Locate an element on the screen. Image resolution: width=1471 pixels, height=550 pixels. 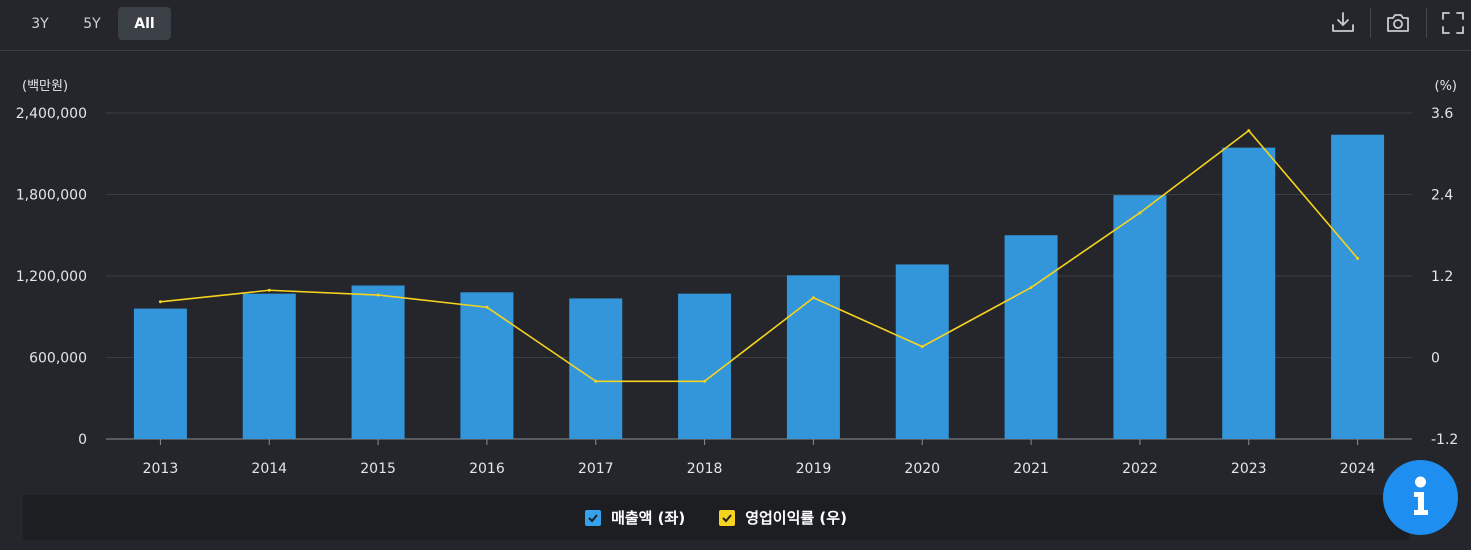
right-tick-label: 2.4 is located at coordinates (1442, 196).